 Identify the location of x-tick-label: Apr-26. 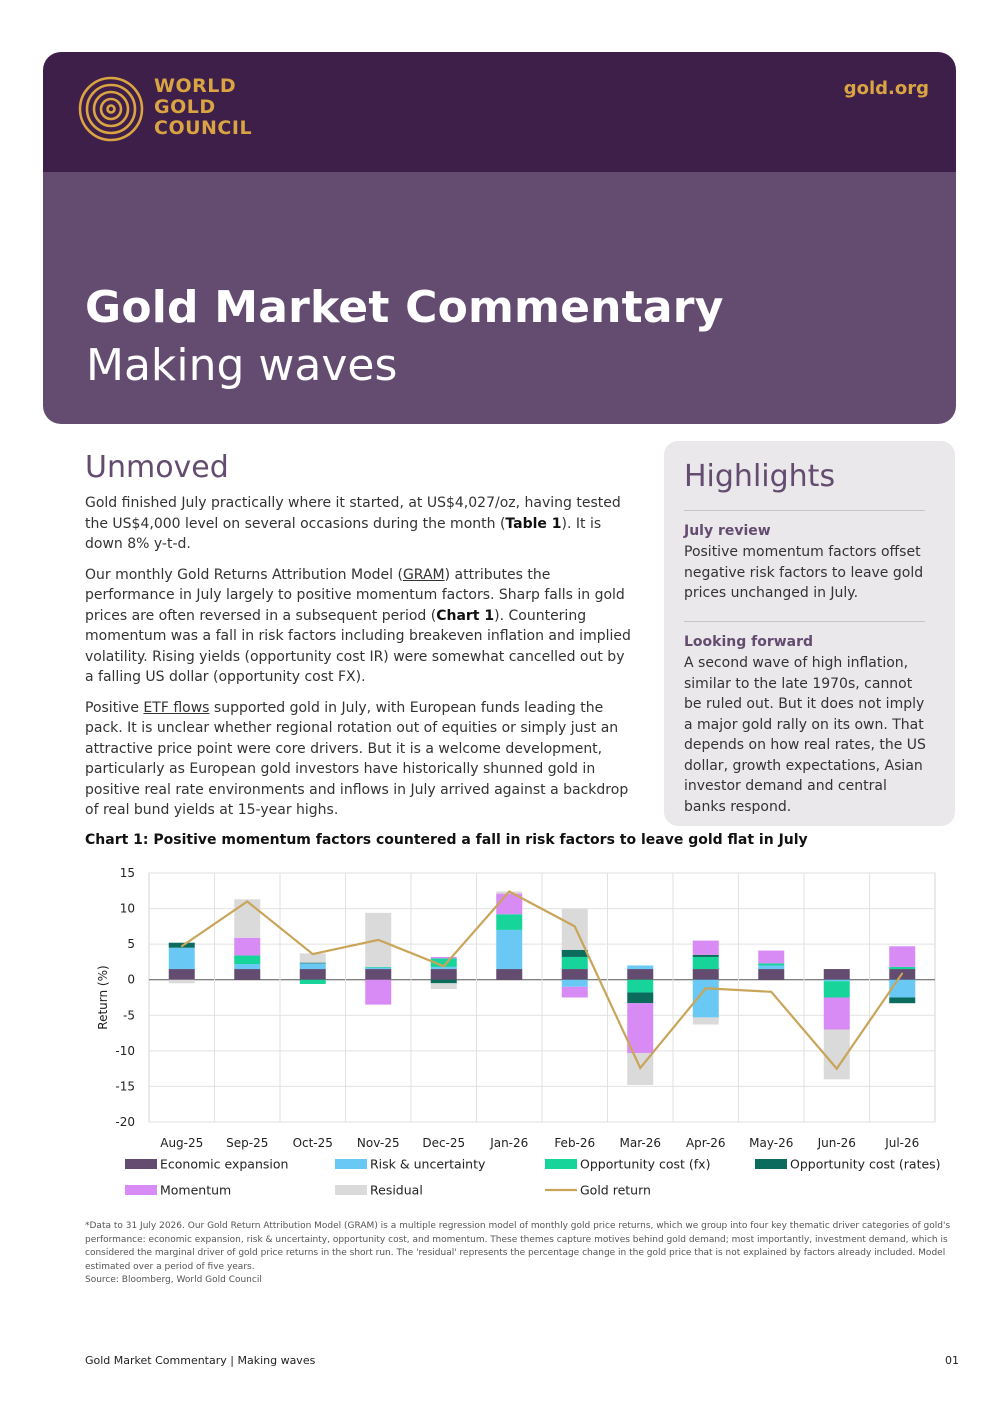
(706, 1143).